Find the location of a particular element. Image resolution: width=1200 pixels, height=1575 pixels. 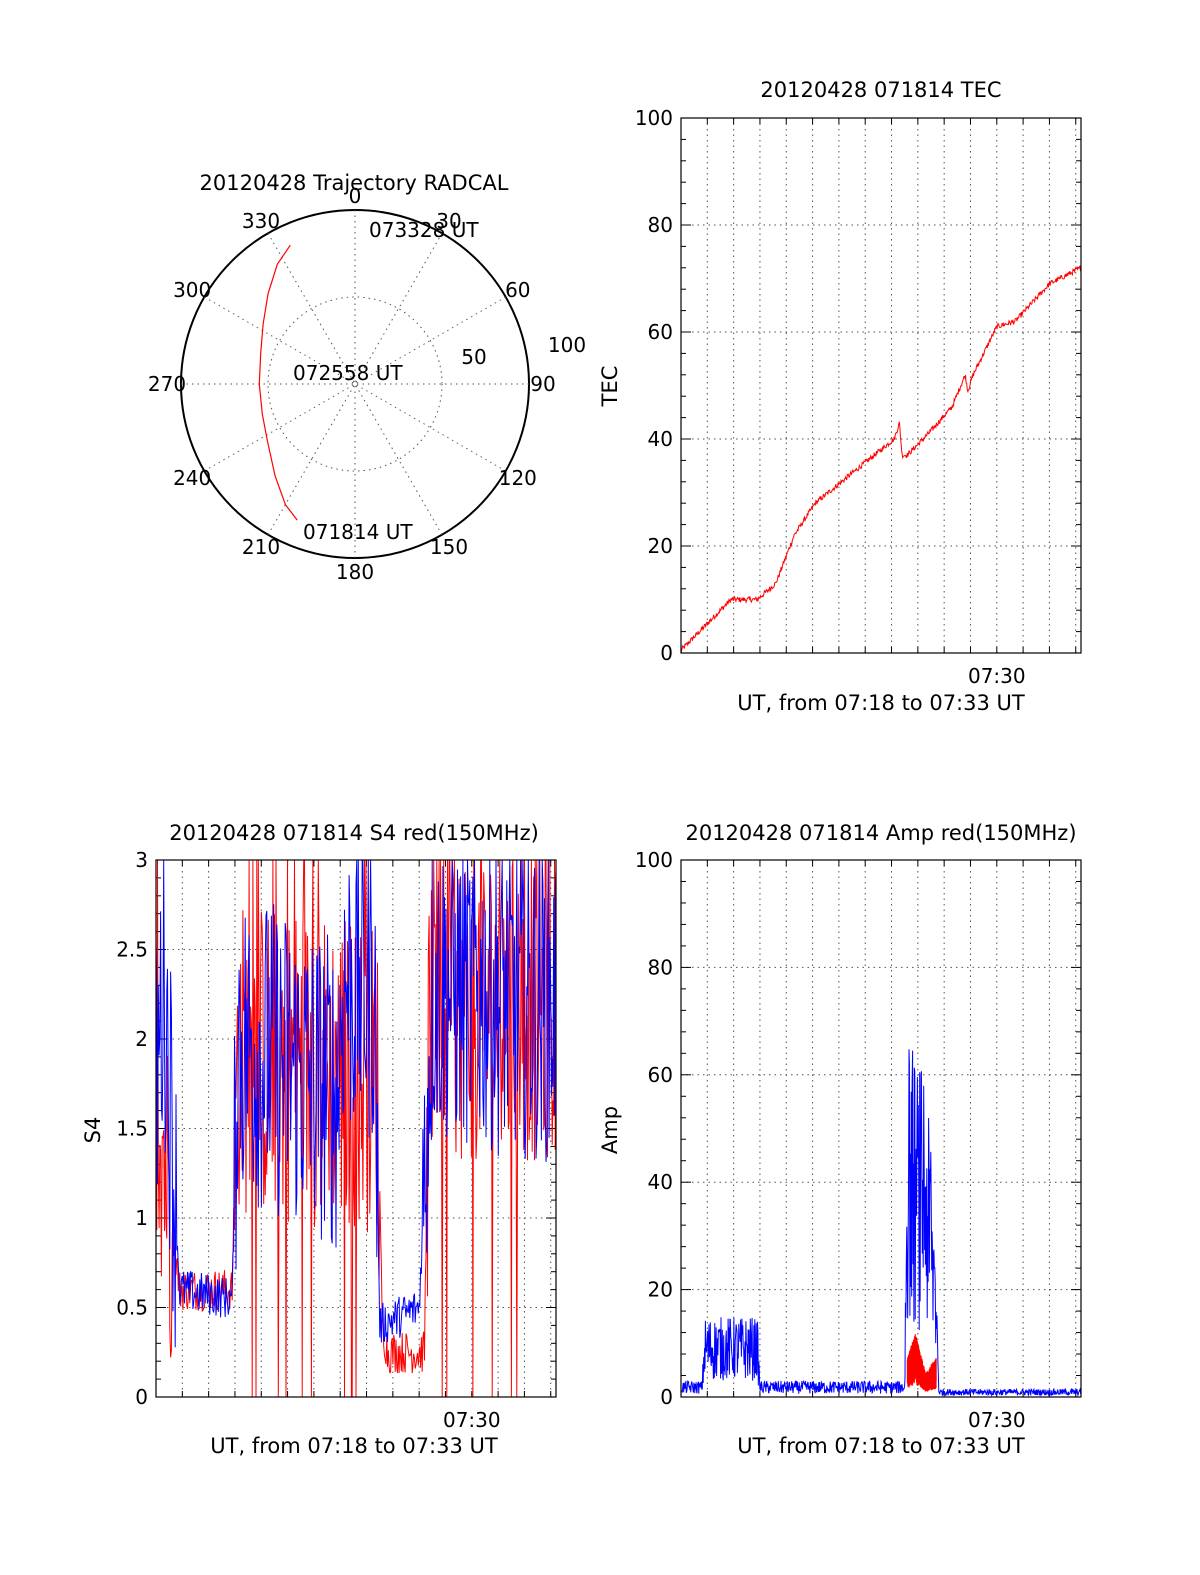

polar-angle-label: 180 is located at coordinates (355, 572).